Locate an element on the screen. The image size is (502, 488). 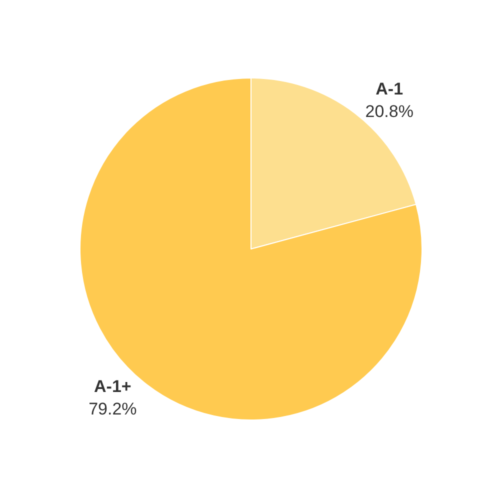
slice-label: A-1 is located at coordinates (390, 89).